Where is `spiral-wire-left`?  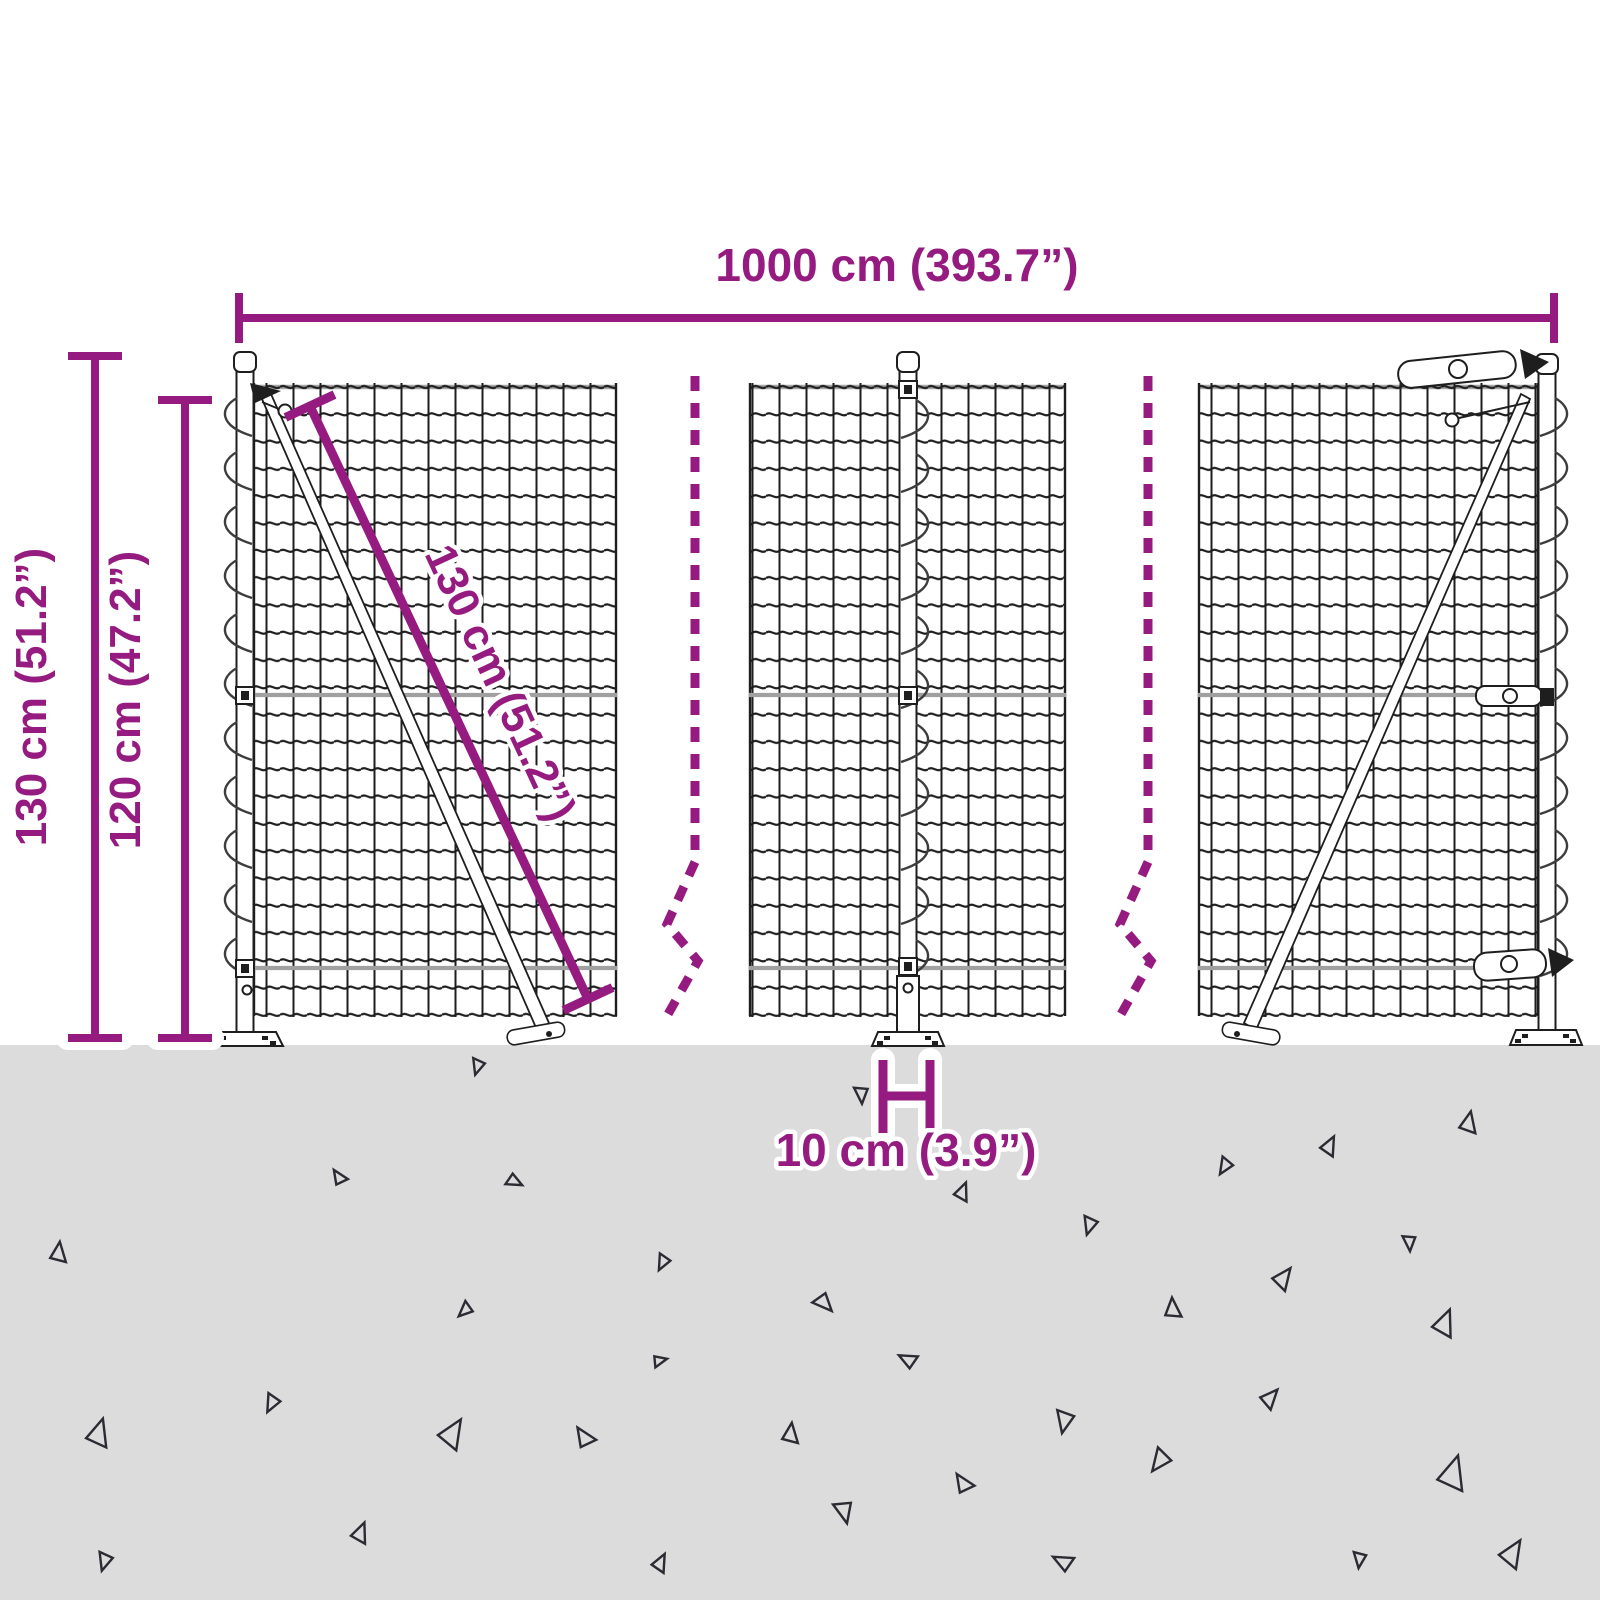
spiral-wire-left is located at coordinates (238, 687).